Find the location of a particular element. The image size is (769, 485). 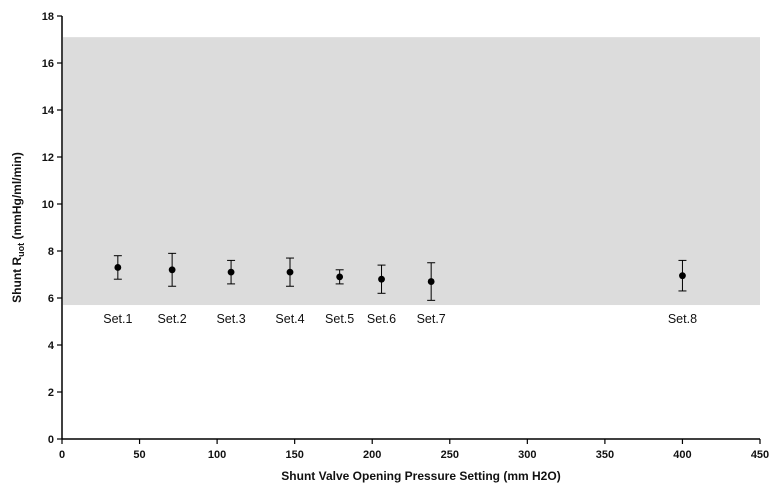

y-axis-title-subscript: uot is located at coordinates (21, 250).